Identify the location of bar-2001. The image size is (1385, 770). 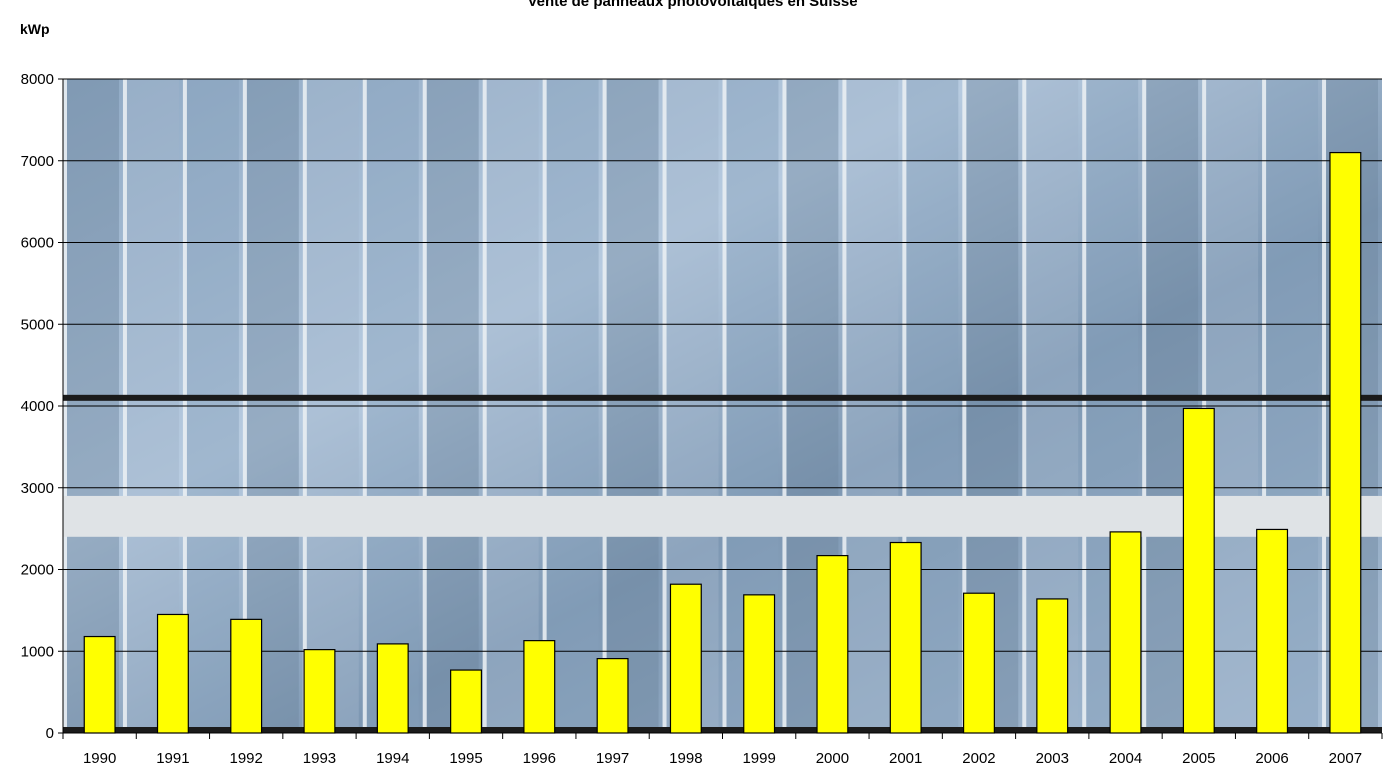
(905, 637).